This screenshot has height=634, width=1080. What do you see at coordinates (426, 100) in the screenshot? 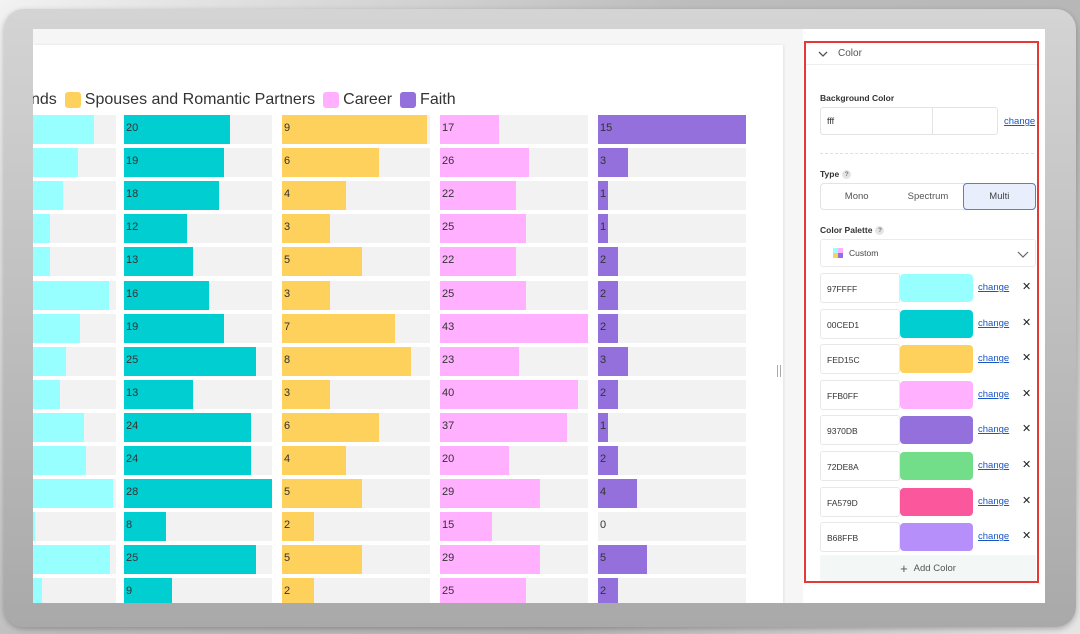
I see `legend-item: Faith` at bounding box center [426, 100].